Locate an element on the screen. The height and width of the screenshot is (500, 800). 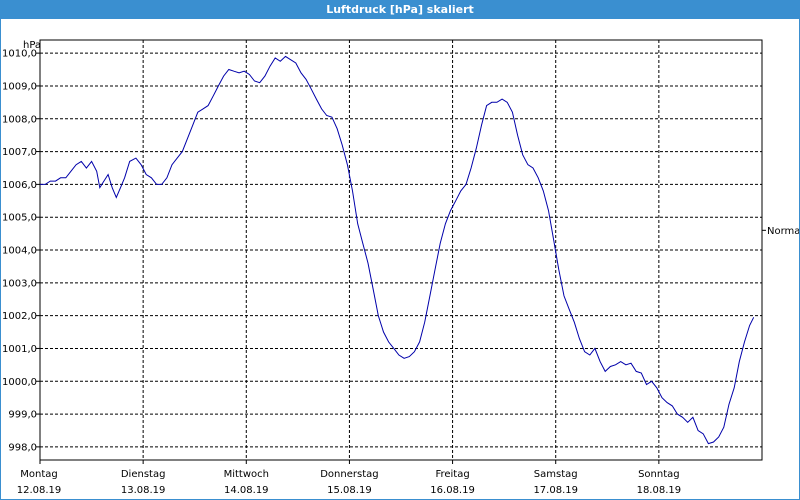
x-tick-day-label: Dienstag is located at coordinates (143, 474).